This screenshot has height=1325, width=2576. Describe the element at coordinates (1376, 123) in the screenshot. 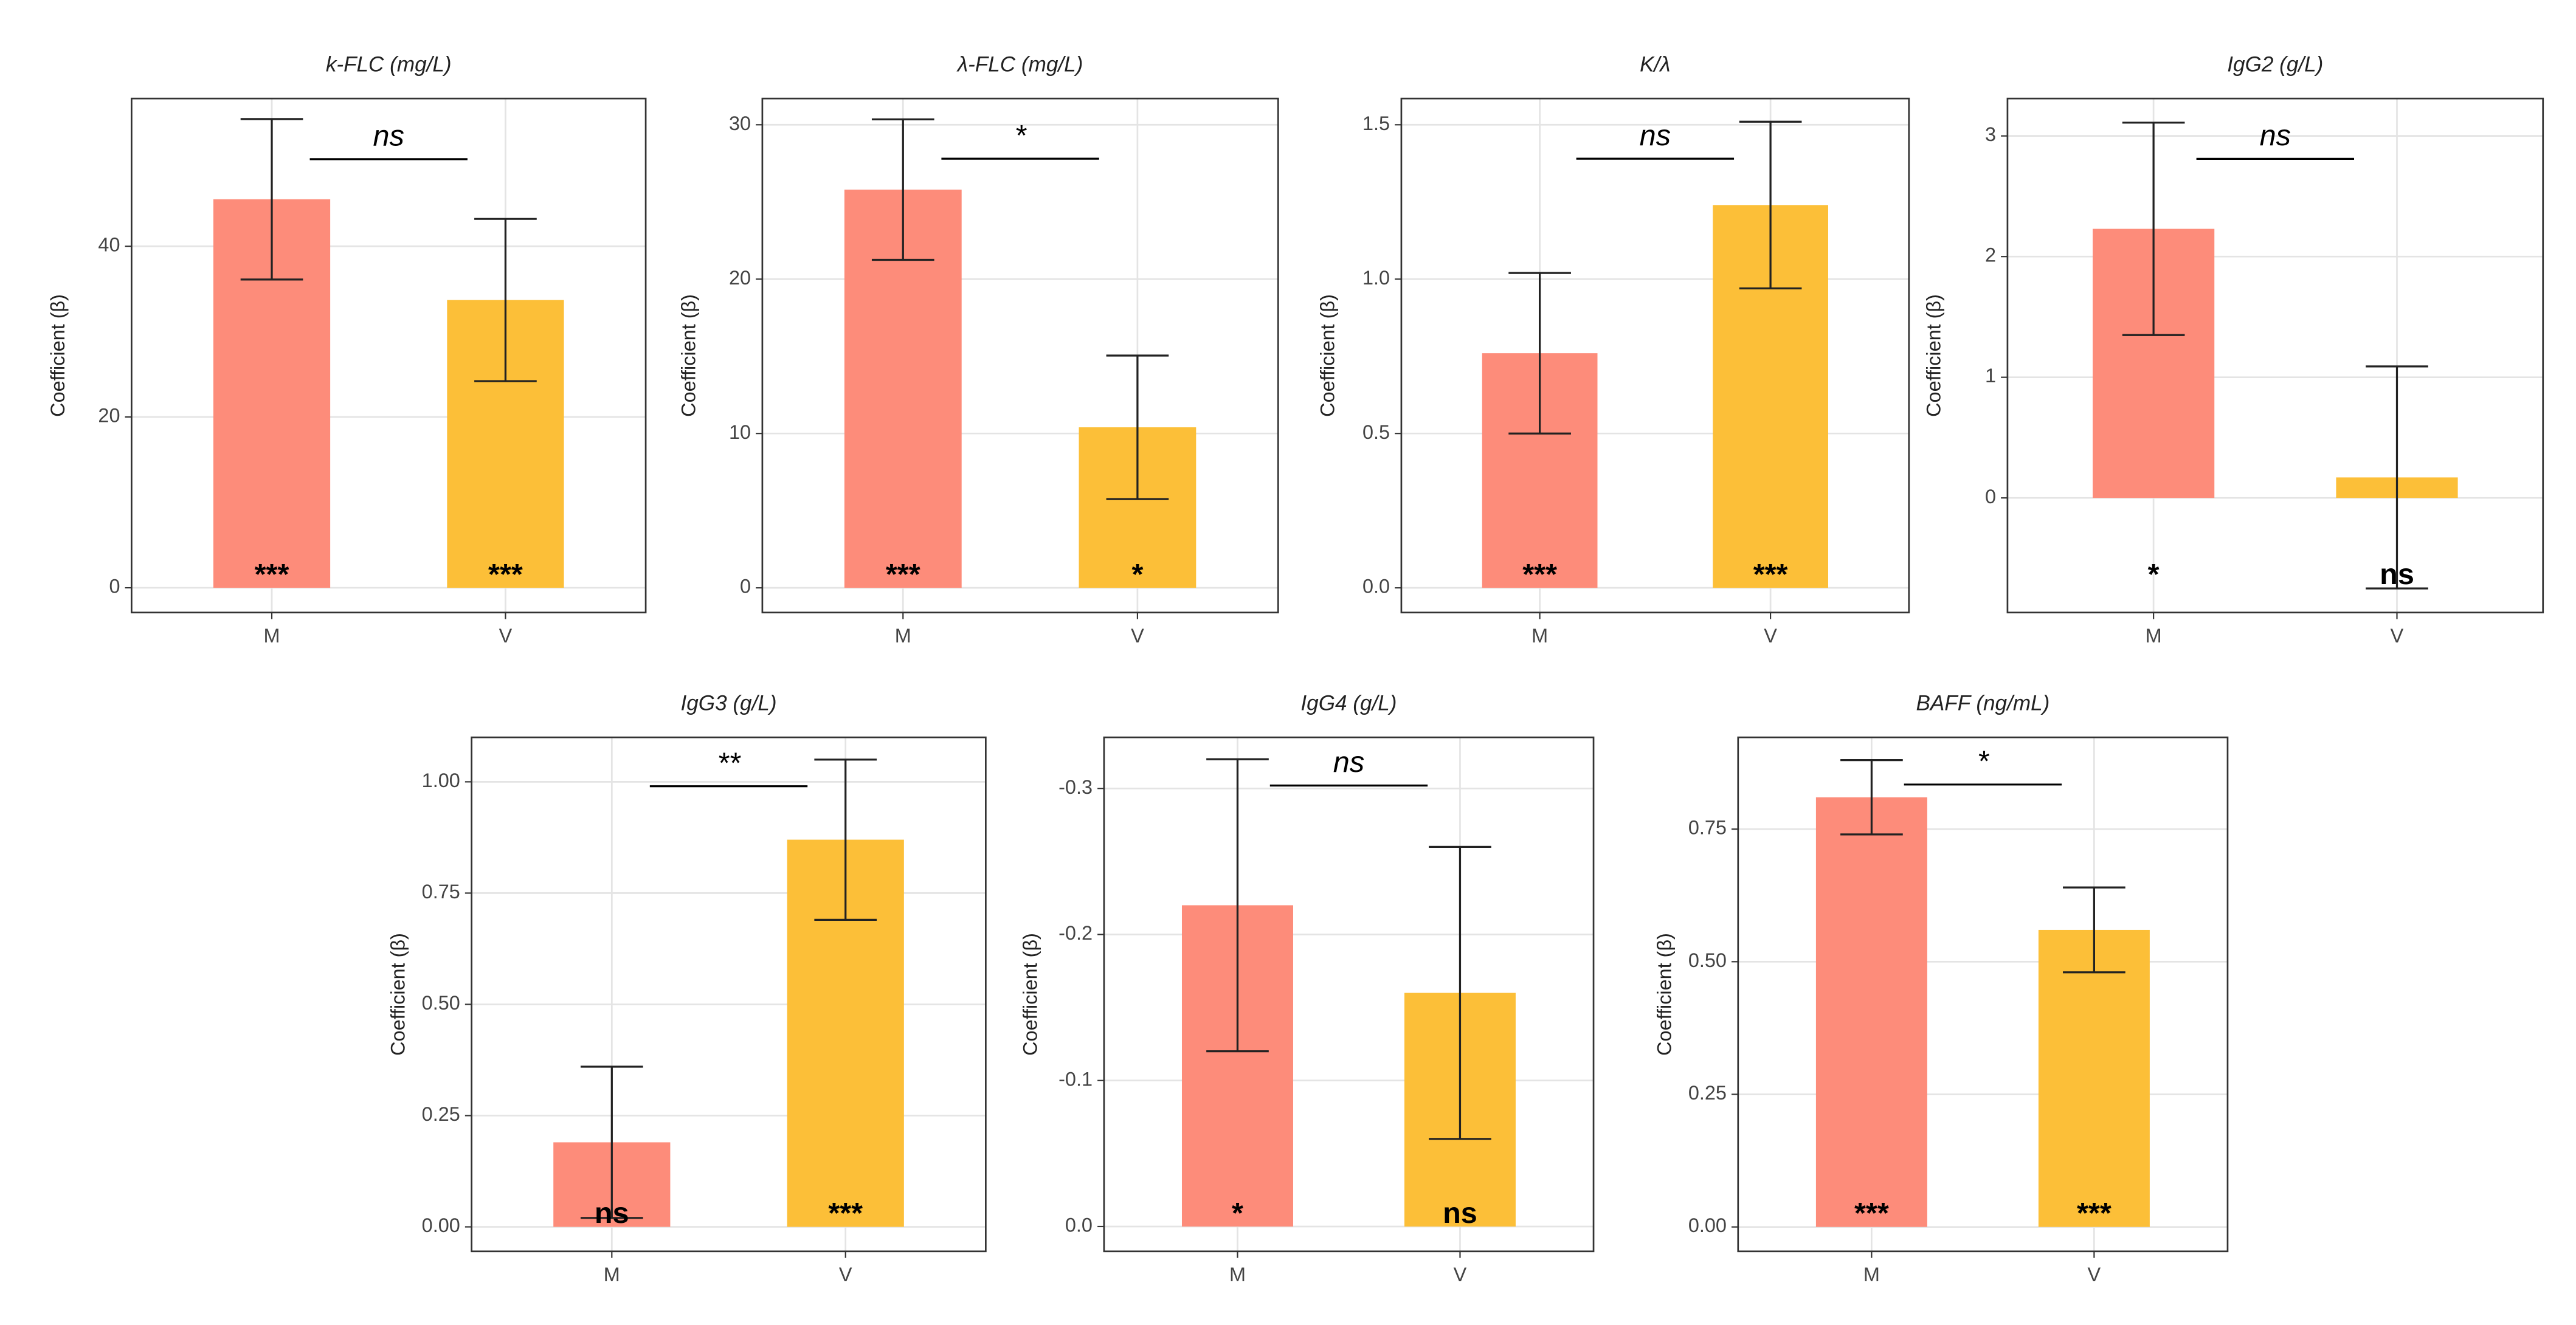

I see `y-tick-label: 1.5` at that location.